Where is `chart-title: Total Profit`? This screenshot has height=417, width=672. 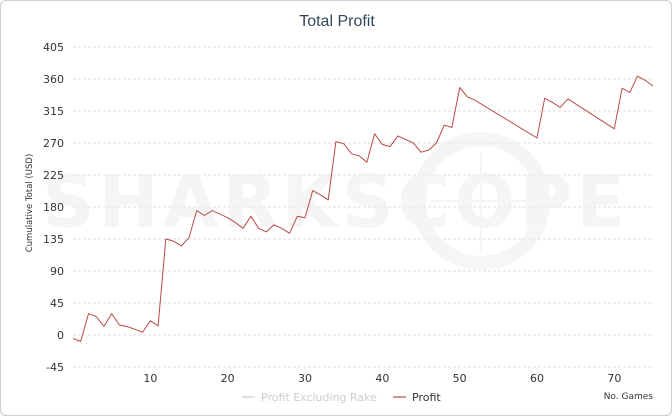
chart-title: Total Profit is located at coordinates (337, 21).